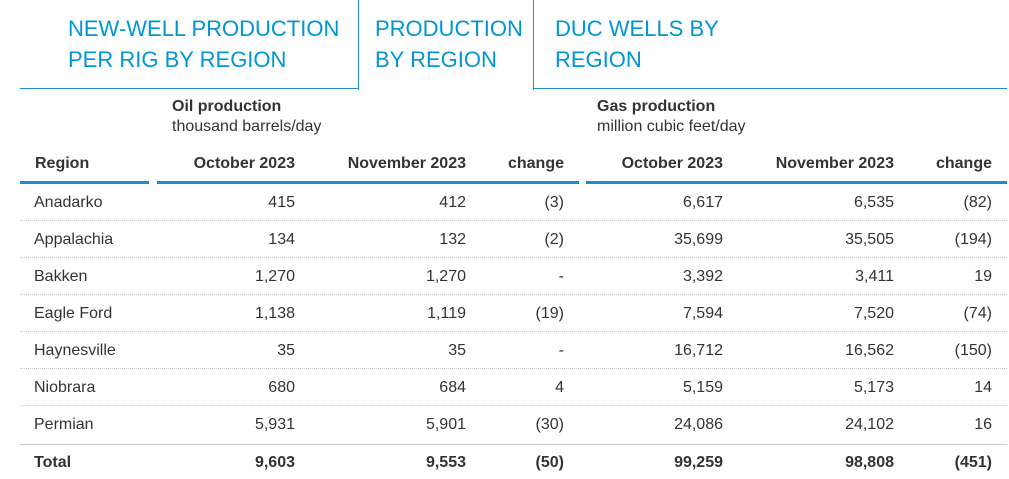 The width and height of the screenshot is (1009, 479). Describe the element at coordinates (62, 163) in the screenshot. I see `column-header-region: Region` at that location.